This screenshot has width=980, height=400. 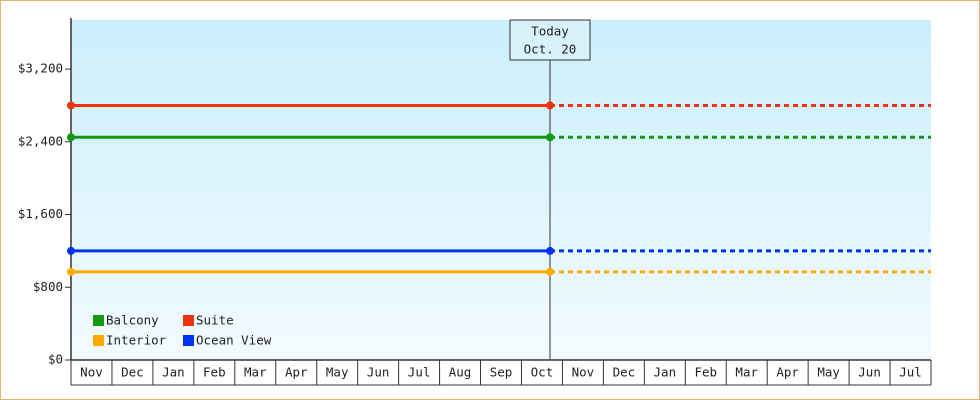 I want to click on today-label: Oct. 20, so click(x=550, y=49).